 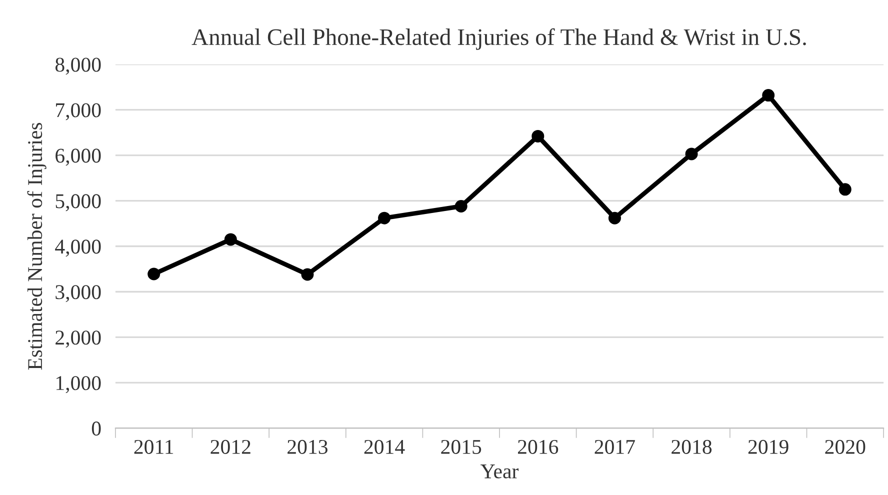 What do you see at coordinates (308, 447) in the screenshot?
I see `x-tick-label: 2013` at bounding box center [308, 447].